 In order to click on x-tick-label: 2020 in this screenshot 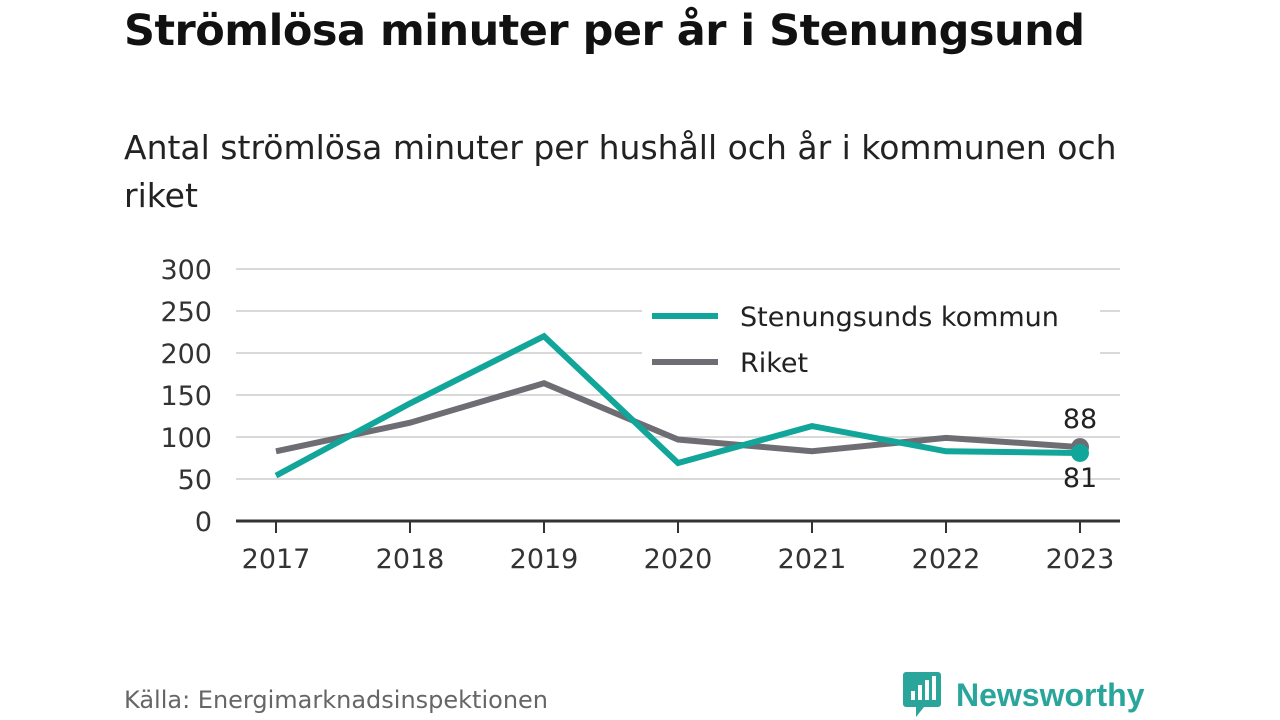, I will do `click(678, 559)`.